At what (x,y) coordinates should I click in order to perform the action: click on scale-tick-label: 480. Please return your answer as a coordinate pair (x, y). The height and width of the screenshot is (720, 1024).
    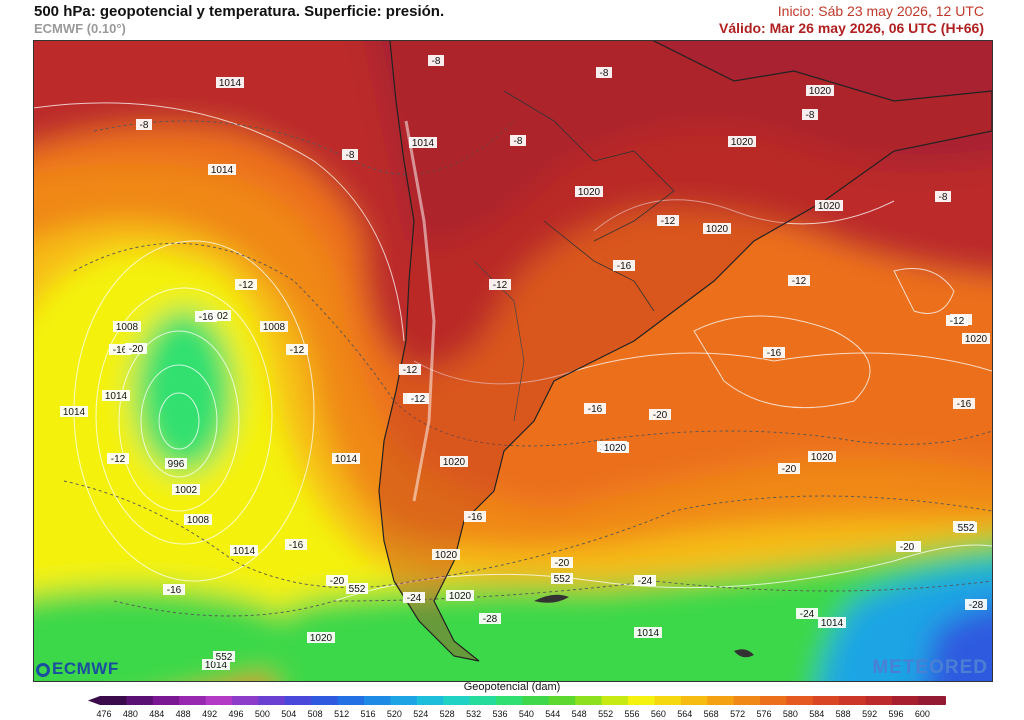
    Looking at the image, I should click on (130, 714).